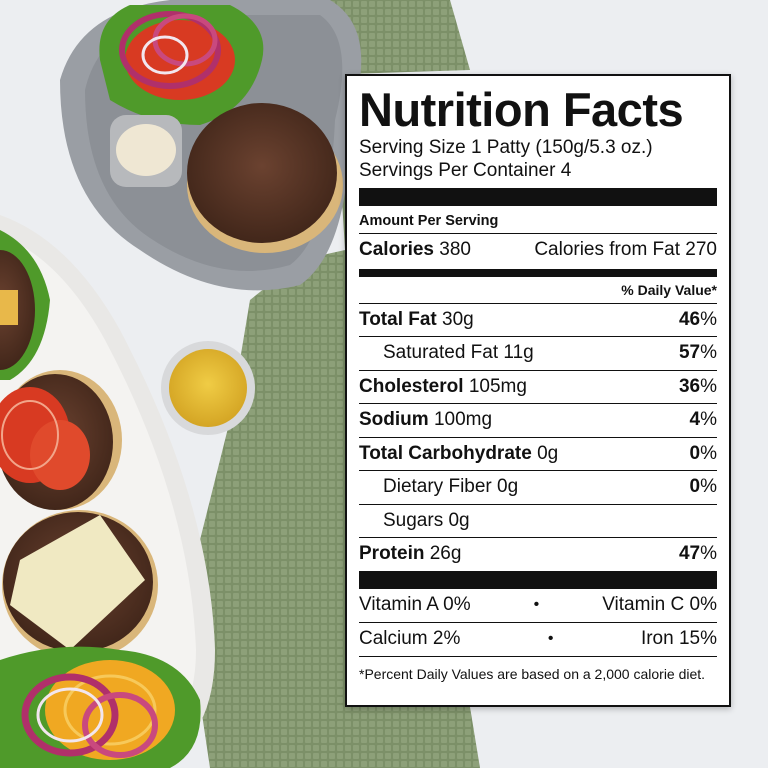 Image resolution: width=768 pixels, height=768 pixels. Describe the element at coordinates (538, 420) in the screenshot. I see `nutrient-row: Sodium 100mg 4%` at that location.